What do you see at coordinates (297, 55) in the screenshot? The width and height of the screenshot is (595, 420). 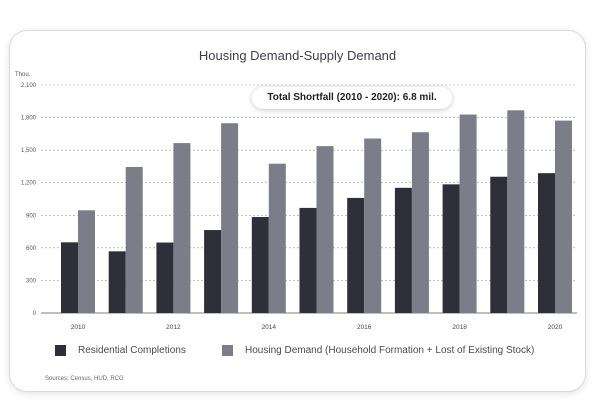 I see `chart-title: Housing Demand-Supply Demand` at bounding box center [297, 55].